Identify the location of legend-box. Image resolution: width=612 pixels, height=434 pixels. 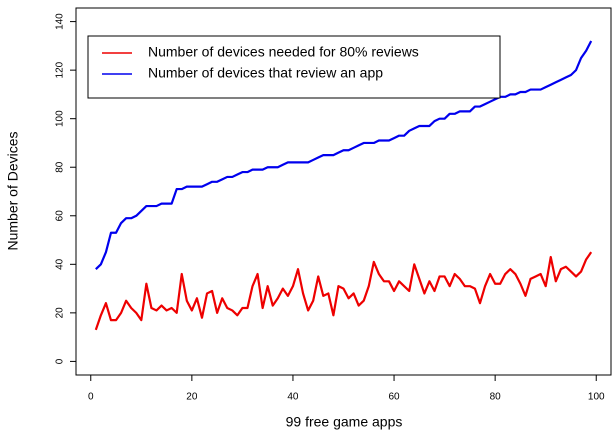
(294, 67).